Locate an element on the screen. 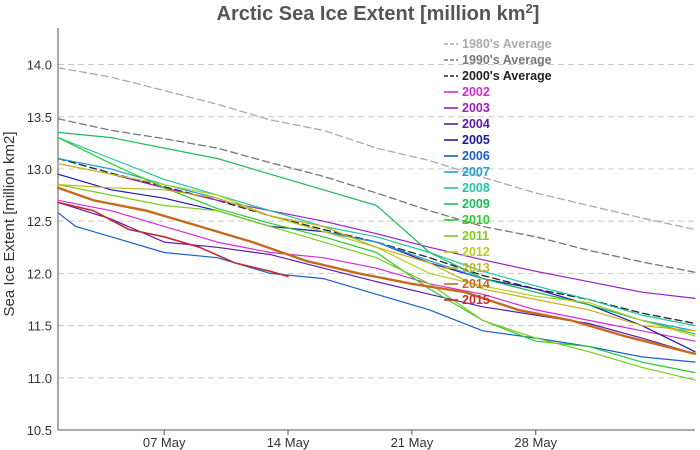 The width and height of the screenshot is (700, 450). legend-label: 2011 is located at coordinates (475, 236).